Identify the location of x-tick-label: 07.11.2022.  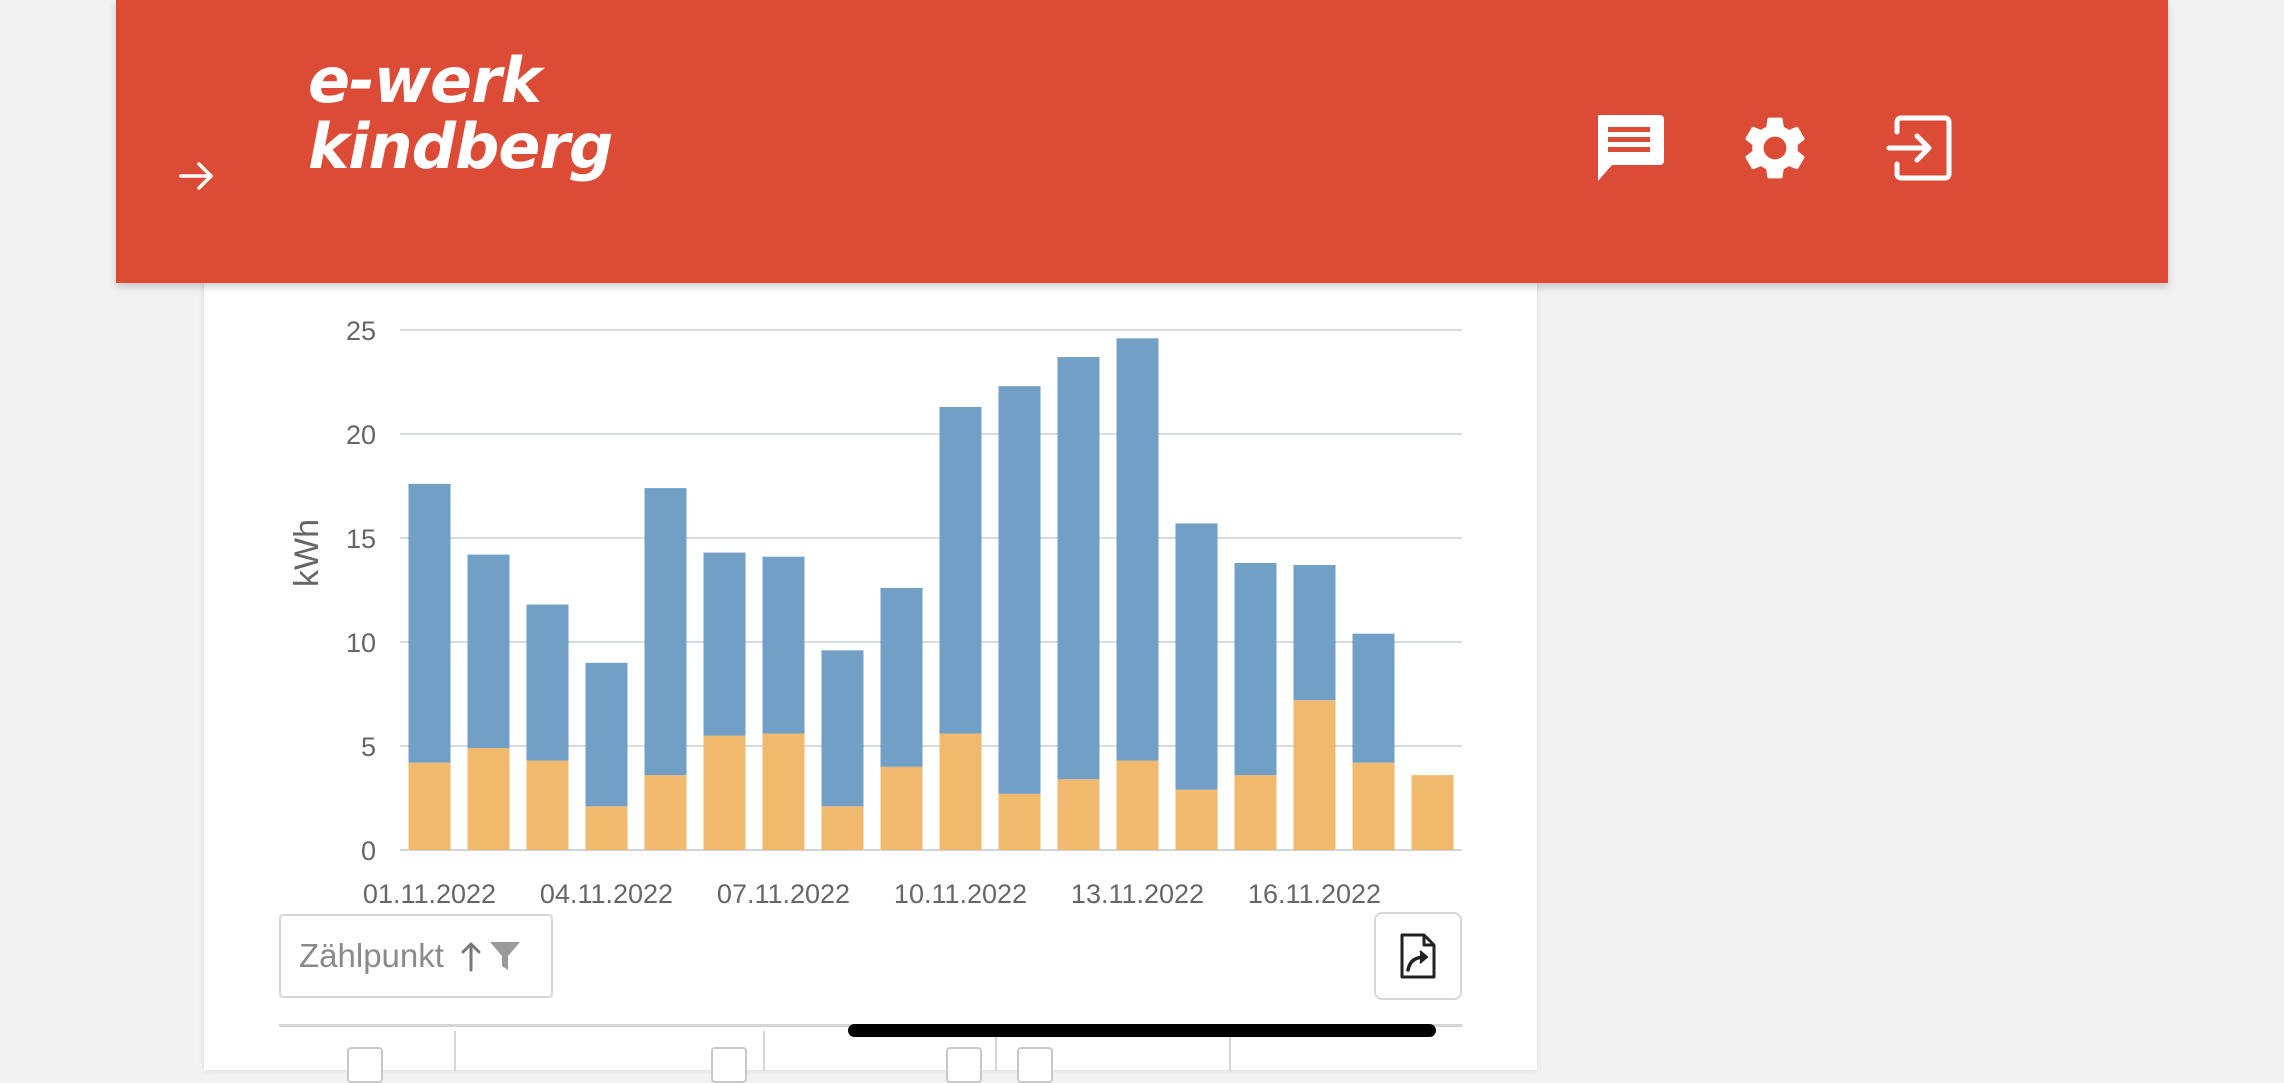
(783, 894).